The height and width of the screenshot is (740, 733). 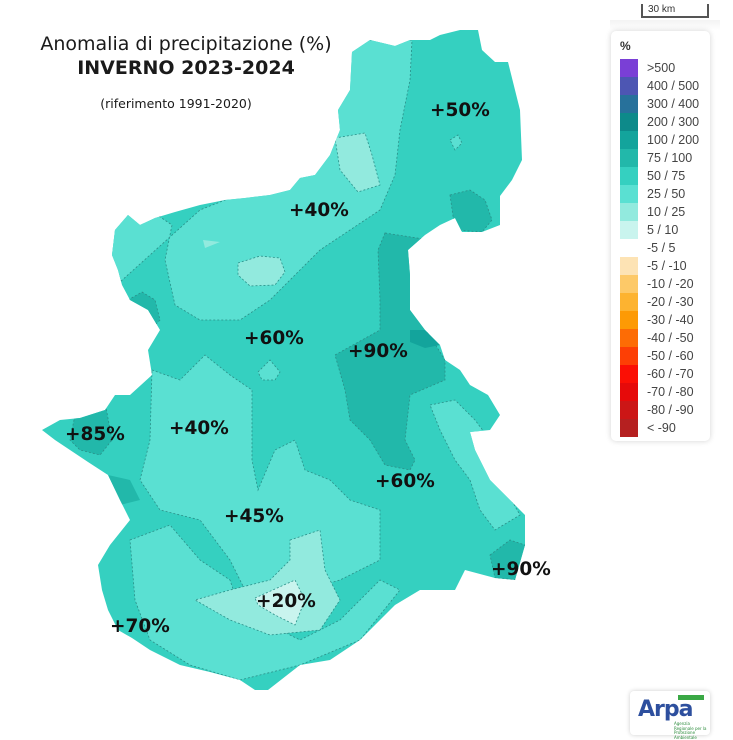 I want to click on legend-item: 25 / 50, so click(x=659, y=194).